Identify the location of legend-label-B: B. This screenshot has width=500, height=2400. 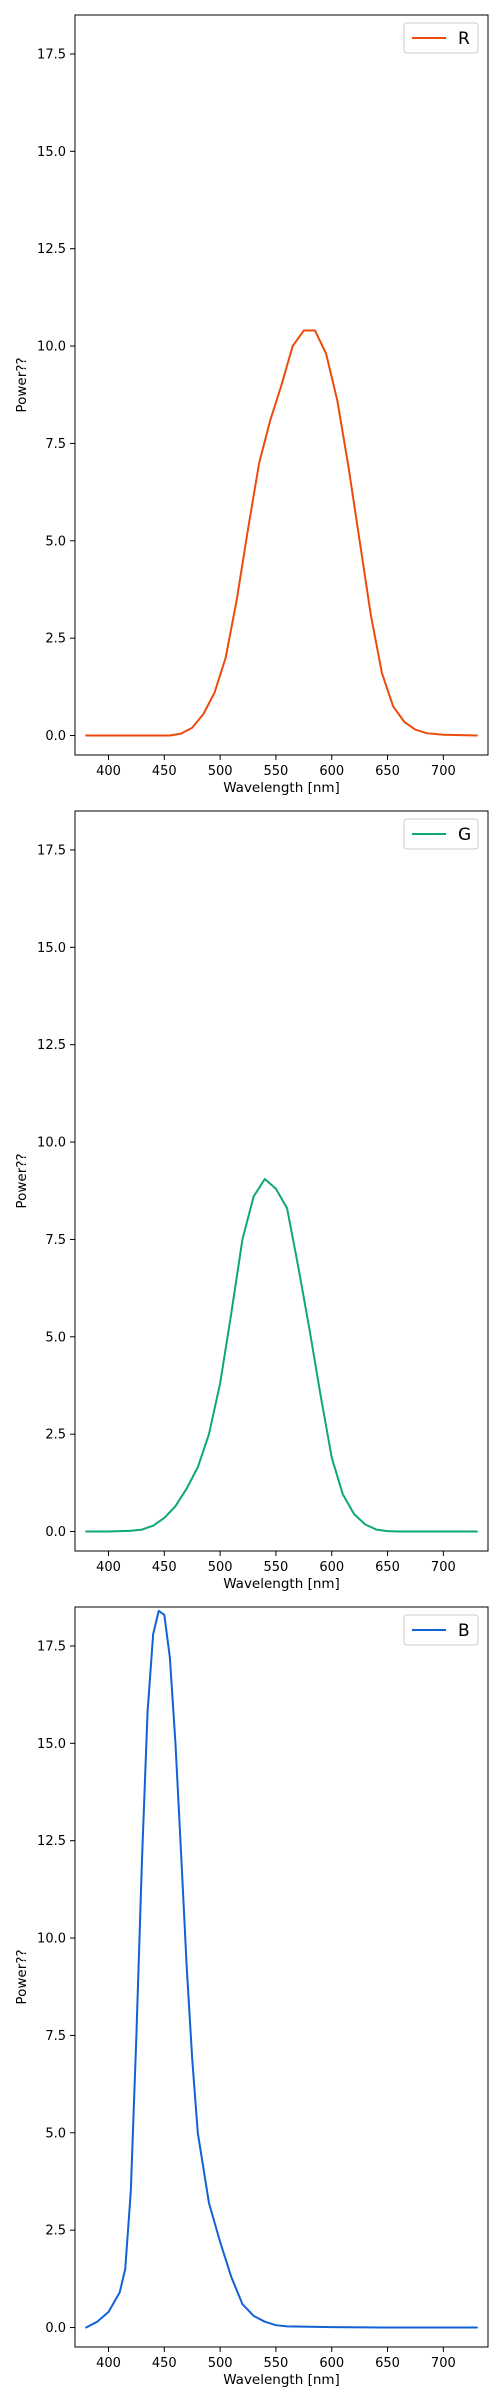
(464, 1631).